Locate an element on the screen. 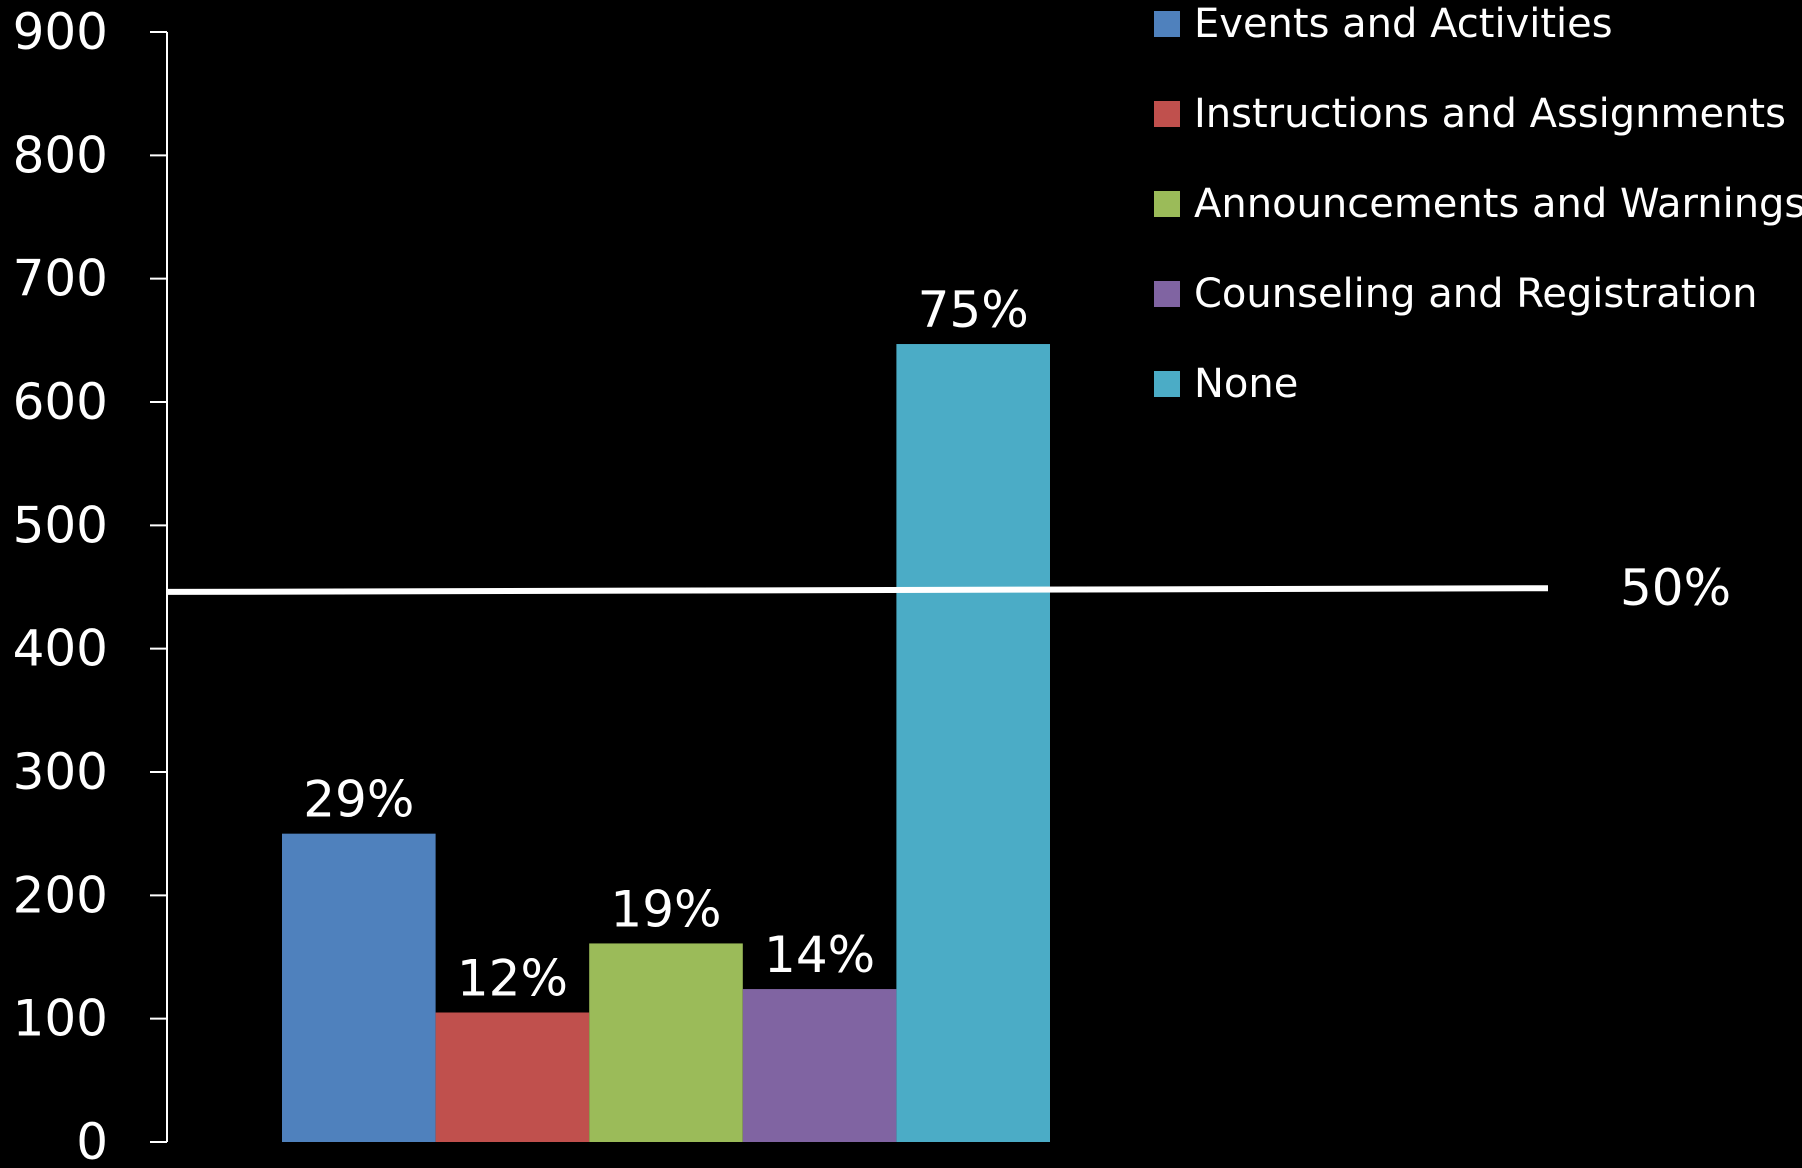 This screenshot has height=1168, width=1802. legend-label: None is located at coordinates (1246, 384).